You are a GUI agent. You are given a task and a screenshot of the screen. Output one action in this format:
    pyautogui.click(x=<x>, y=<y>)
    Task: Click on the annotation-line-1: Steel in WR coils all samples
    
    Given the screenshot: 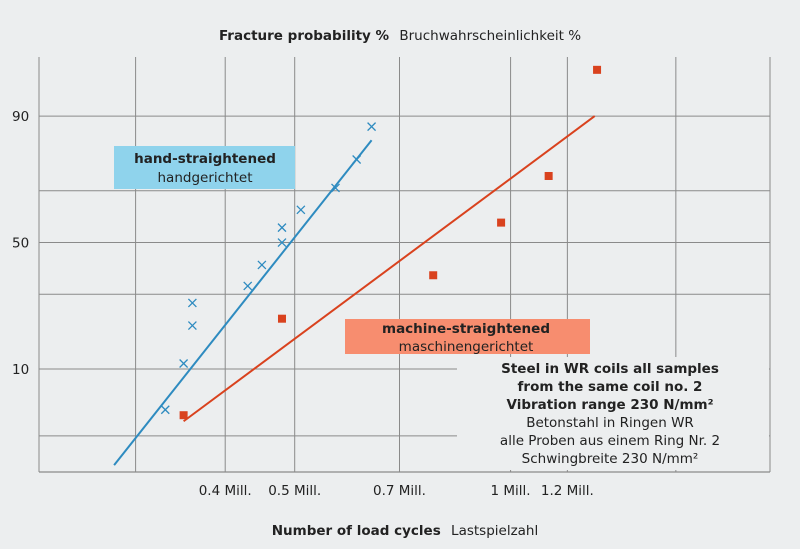 What is the action you would take?
    pyautogui.click(x=610, y=369)
    